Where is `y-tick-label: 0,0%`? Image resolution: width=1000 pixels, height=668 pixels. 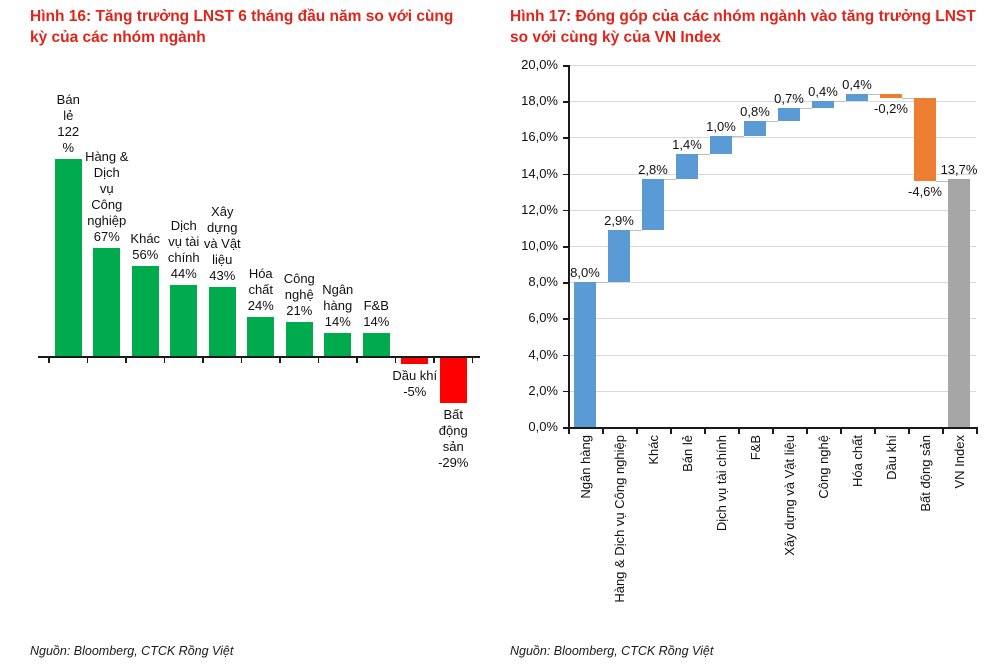 y-tick-label: 0,0% is located at coordinates (543, 426).